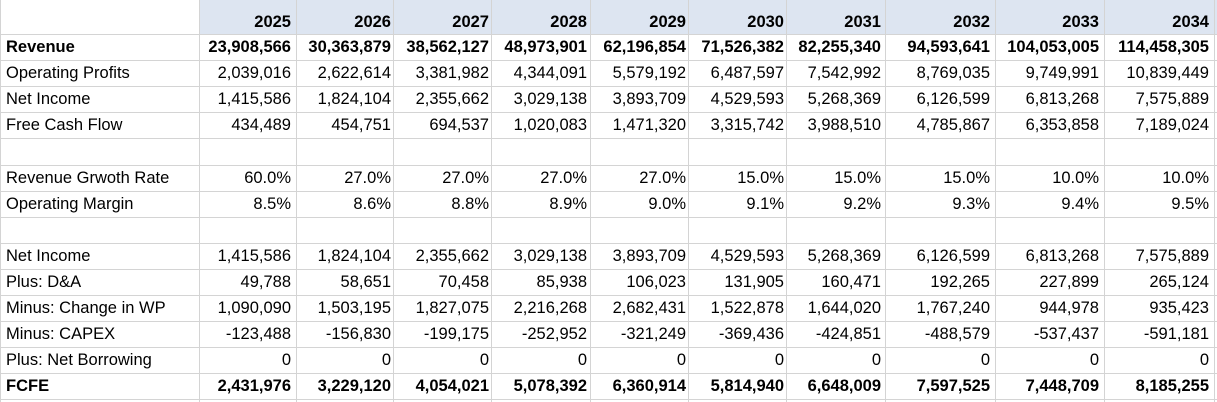 The image size is (1217, 402). What do you see at coordinates (653, 334) in the screenshot?
I see `value-cell: -321,249` at bounding box center [653, 334].